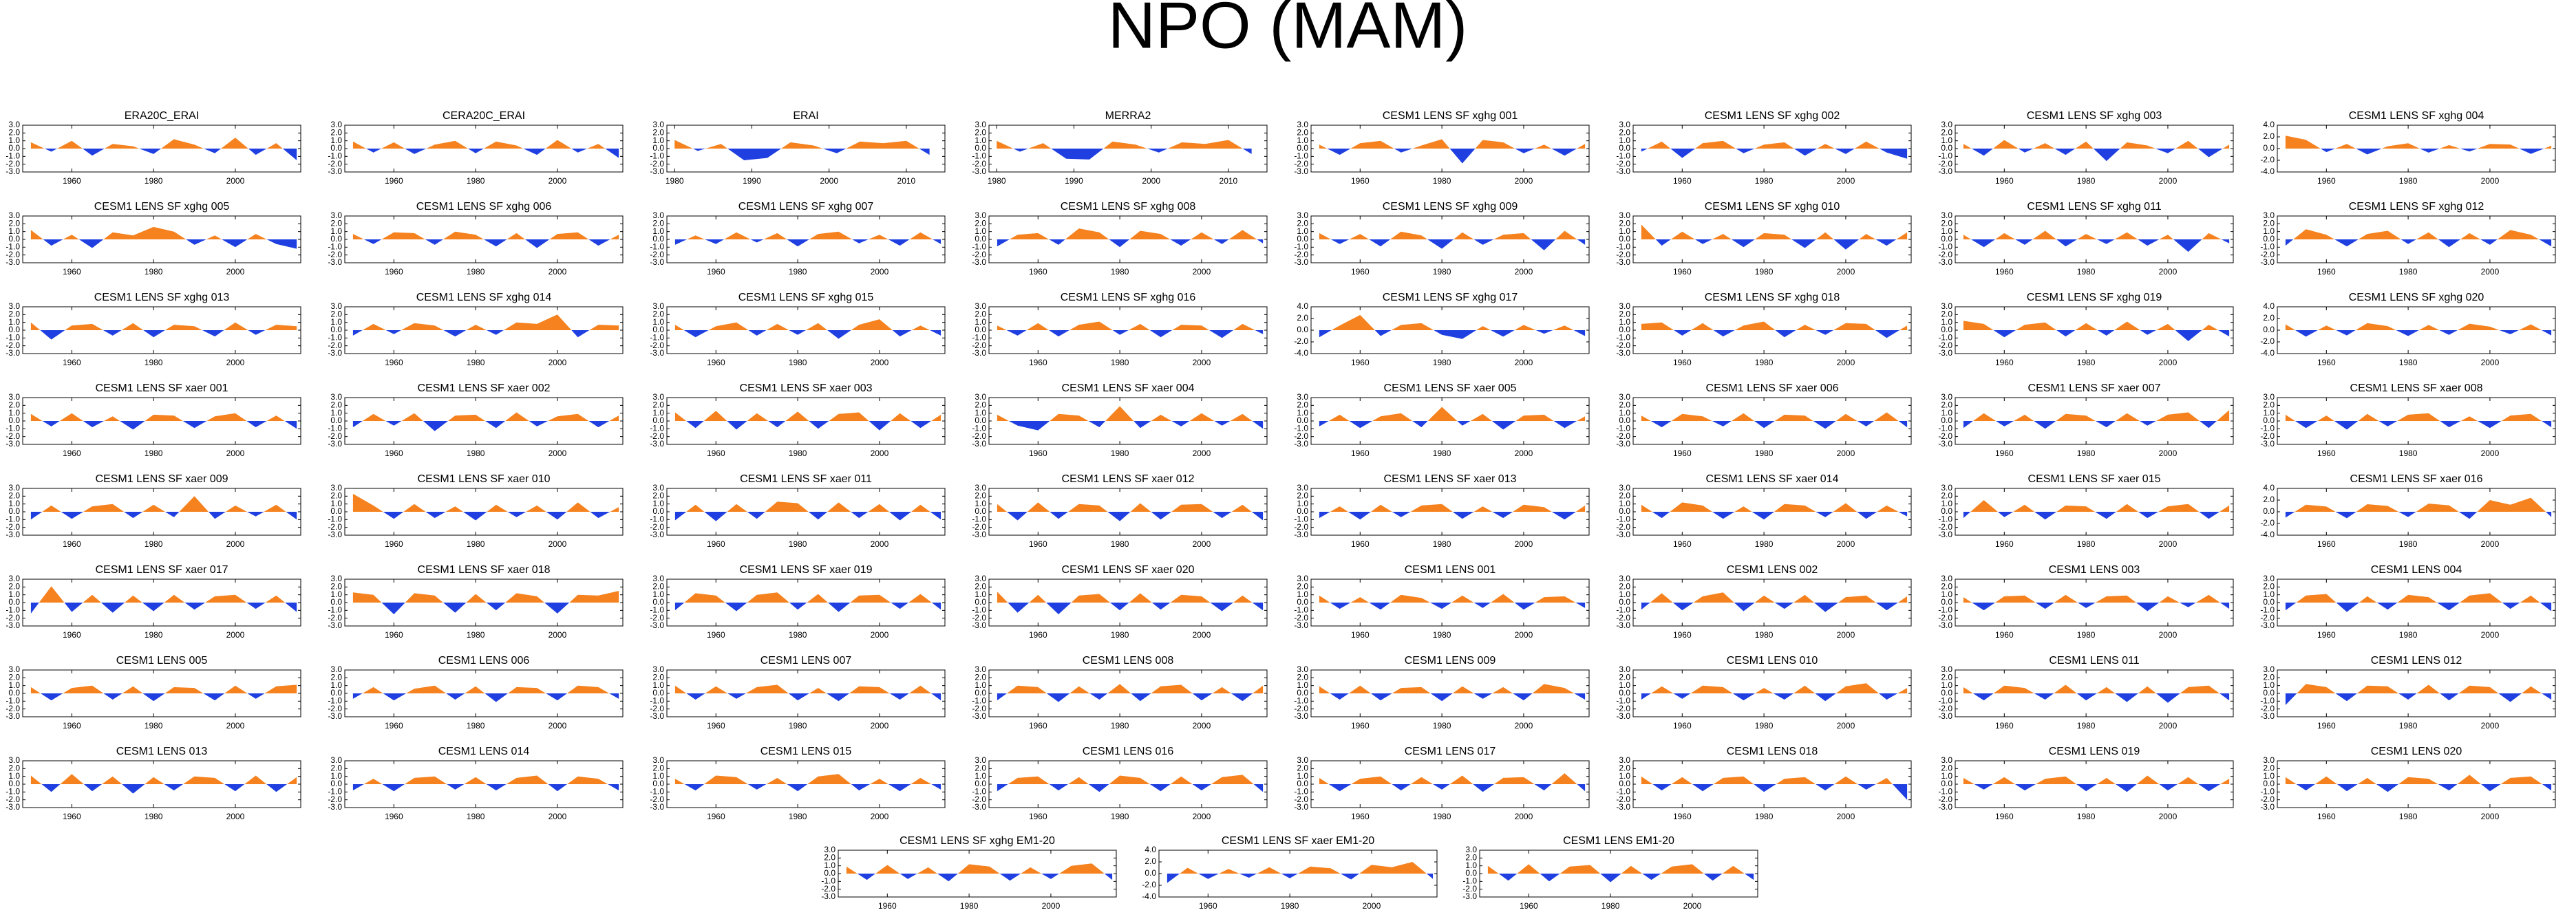  What do you see at coordinates (1450, 661) in the screenshot?
I see `panel-title: CESM1 LENS 009` at bounding box center [1450, 661].